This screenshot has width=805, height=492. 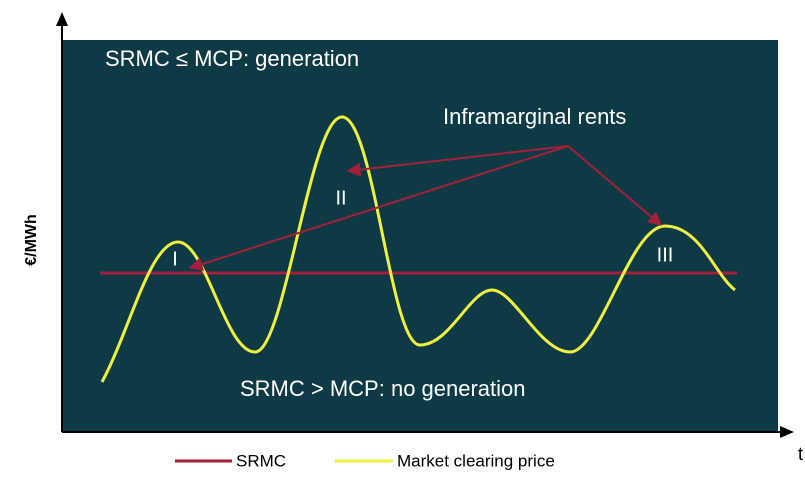 I want to click on region-label: II, so click(x=340, y=198).